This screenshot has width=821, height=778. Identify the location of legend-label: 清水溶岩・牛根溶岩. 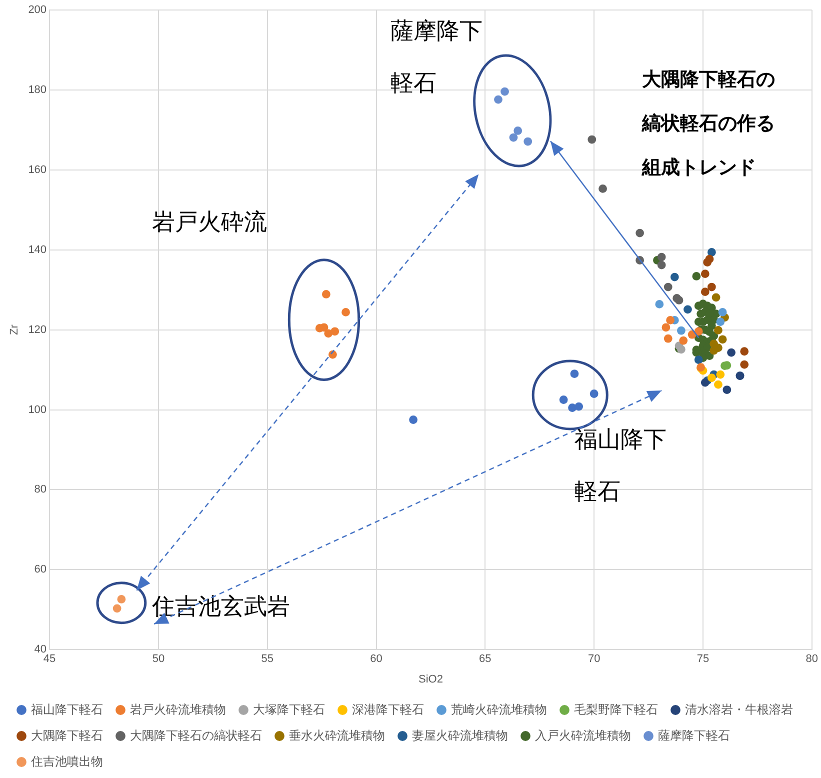
(739, 709).